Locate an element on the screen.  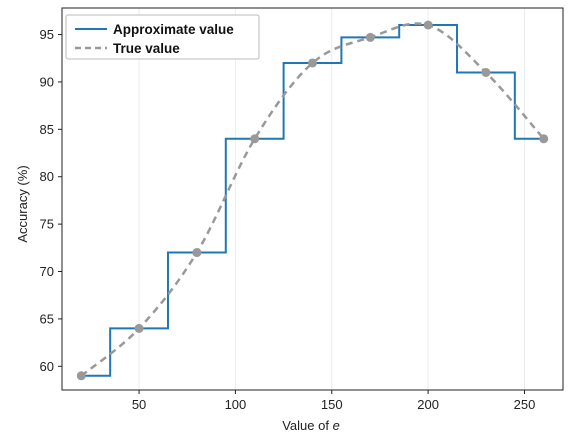
y-axis-ticks: 60 65 70 75 80 85 90 95 is located at coordinates (51, 200).